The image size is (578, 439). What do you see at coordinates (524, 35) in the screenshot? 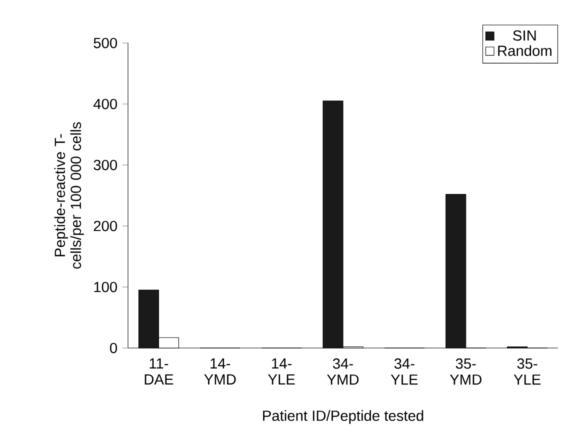
I see `legend-label: SIN` at bounding box center [524, 35].